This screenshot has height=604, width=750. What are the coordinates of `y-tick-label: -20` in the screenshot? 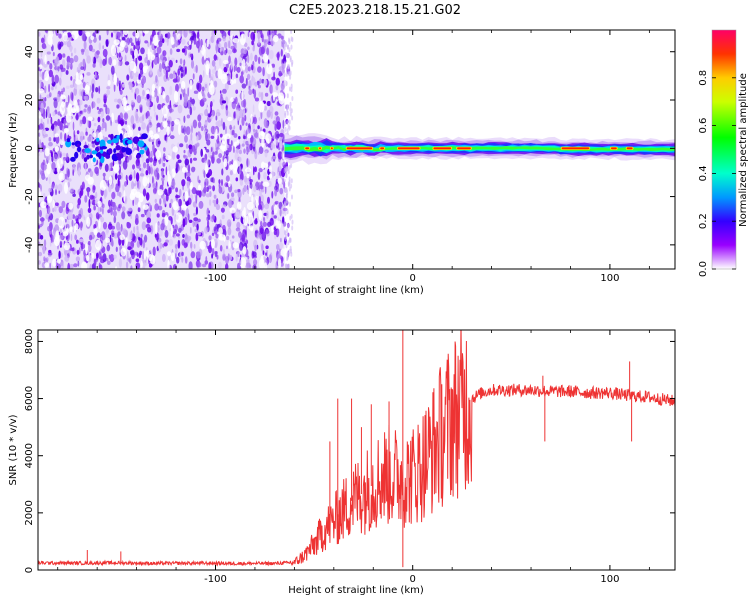 It's located at (29, 196).